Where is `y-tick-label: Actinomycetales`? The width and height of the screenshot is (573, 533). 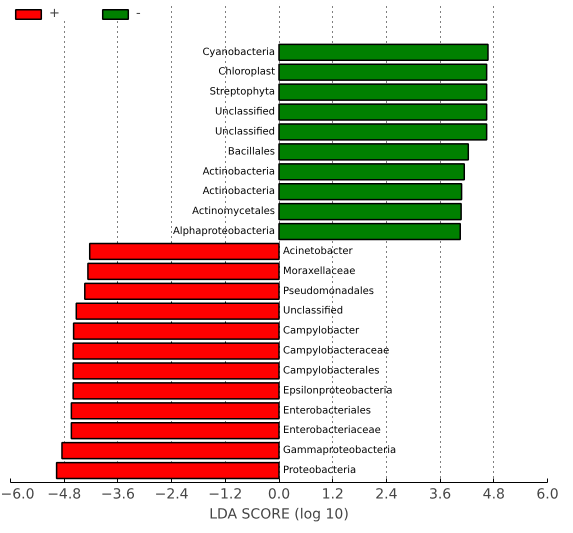
y-tick-label: Actinomycetales is located at coordinates (234, 212).